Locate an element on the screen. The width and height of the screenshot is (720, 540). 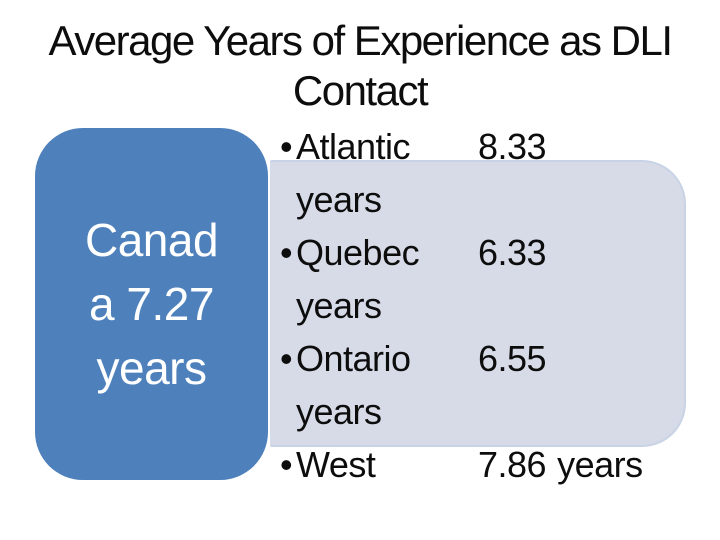
title-line-2: Contact is located at coordinates (360, 90).